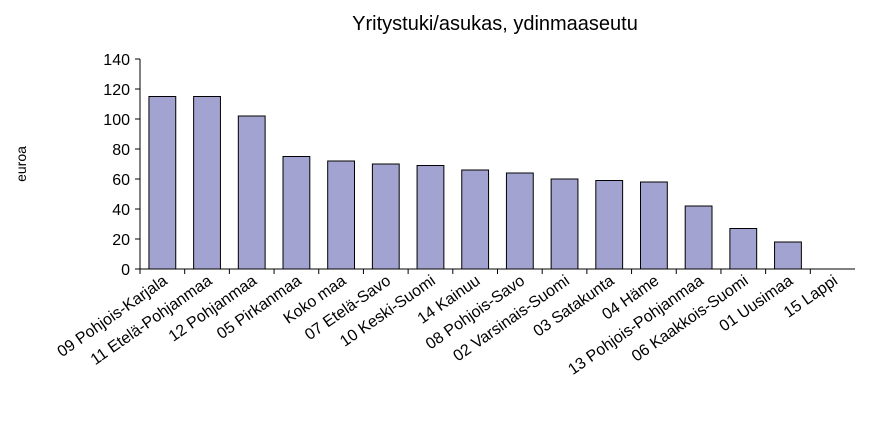 This screenshot has width=879, height=439. What do you see at coordinates (495, 24) in the screenshot?
I see `chart-title: Yritystuki/asukas, ydinmaaseutu` at bounding box center [495, 24].